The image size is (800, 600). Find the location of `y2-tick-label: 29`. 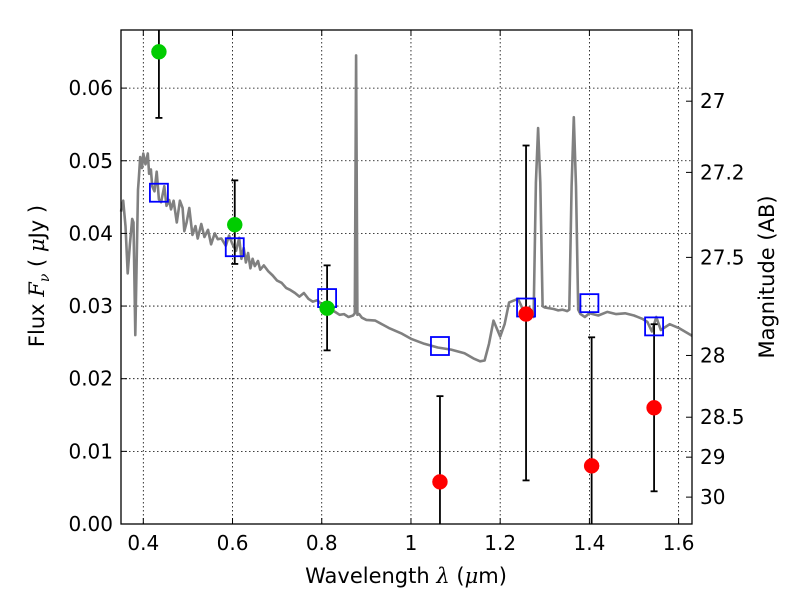

y2-tick-label: 29 is located at coordinates (712, 457).